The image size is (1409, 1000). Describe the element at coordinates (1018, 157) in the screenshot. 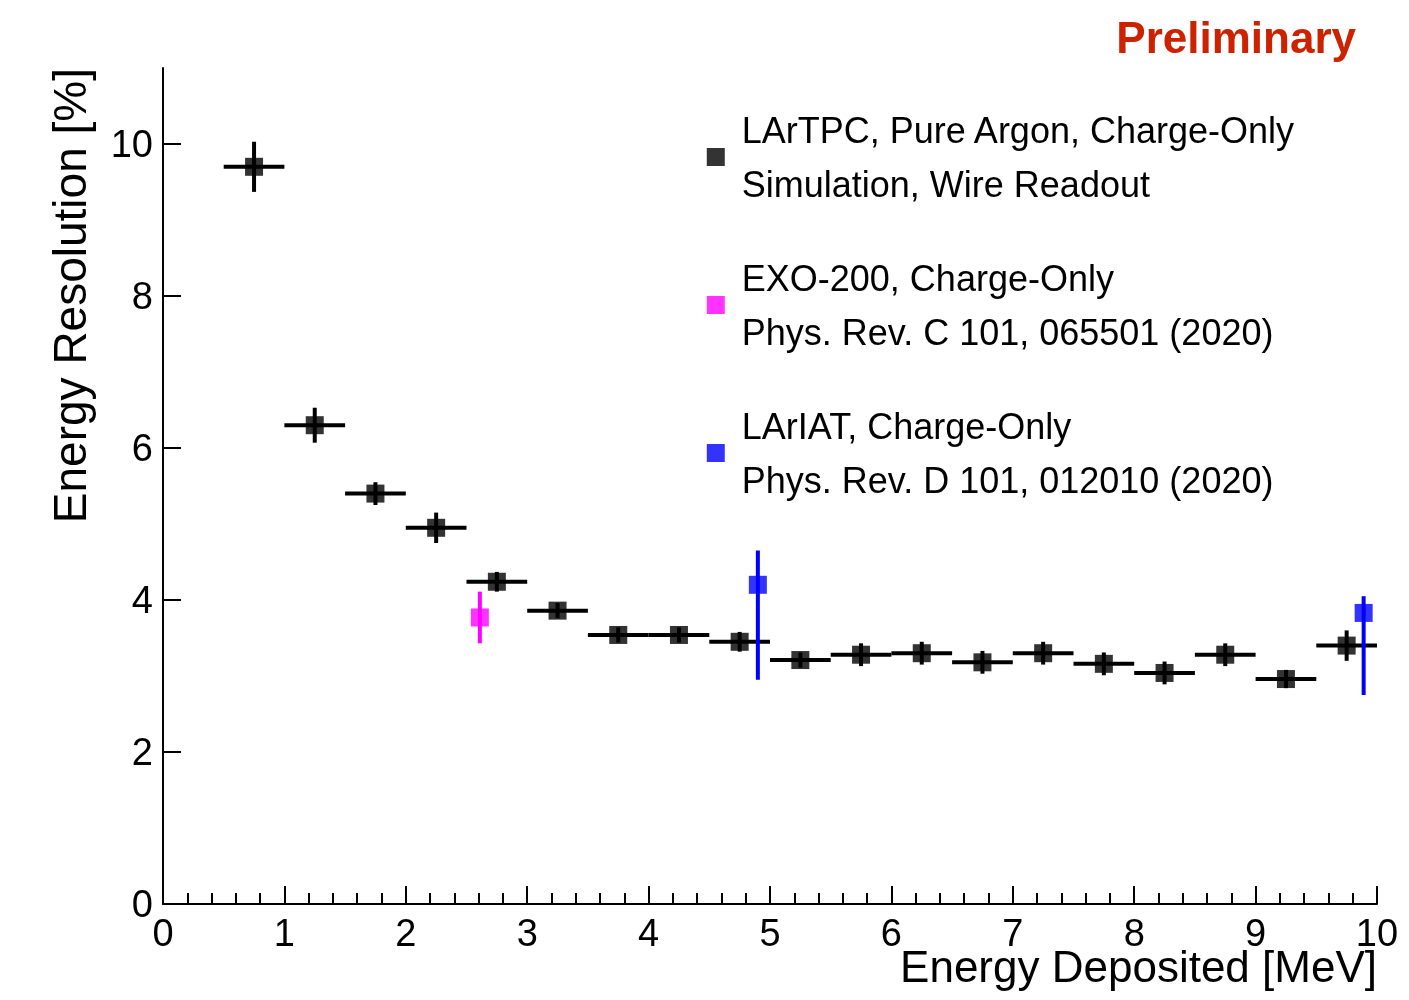

I see `legend-label: LArTPC, Pure Argon, Charge-Only Simulation, Wire Readout` at that location.